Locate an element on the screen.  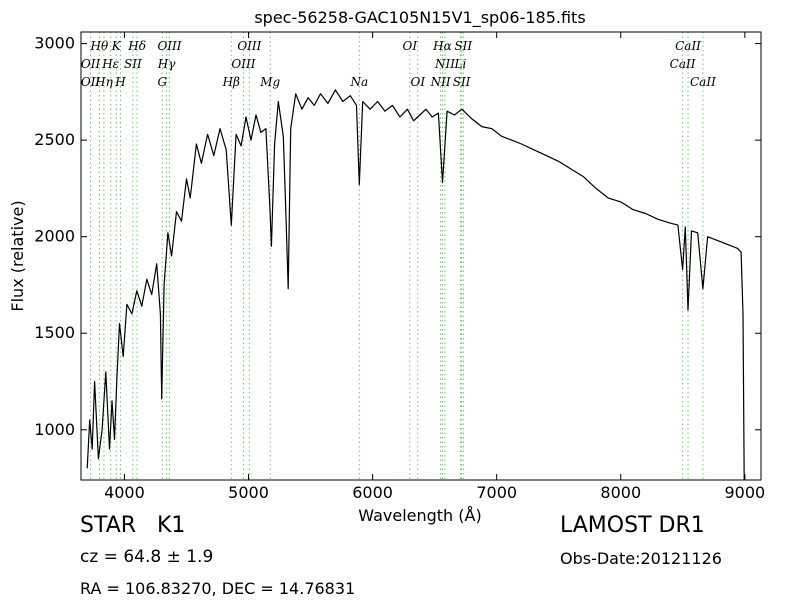
y-tick-label: 1500 is located at coordinates (54, 332).